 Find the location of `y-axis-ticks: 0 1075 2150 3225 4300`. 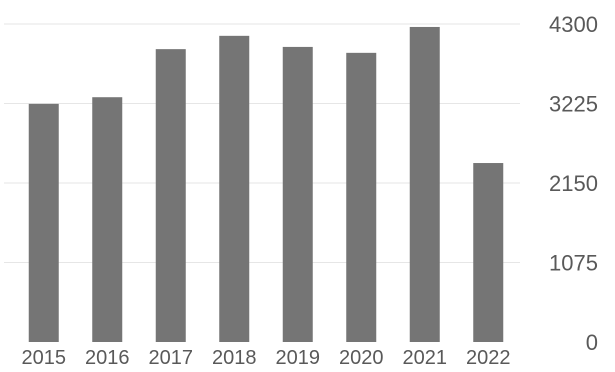

y-axis-ticks: 0 1075 2150 3225 4300 is located at coordinates (573, 183).